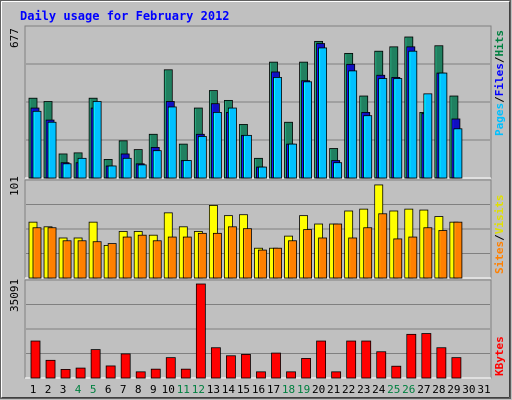 This screenshot has width=512, height=400. I want to click on legend-kbytes: KBytes, so click(499, 356).